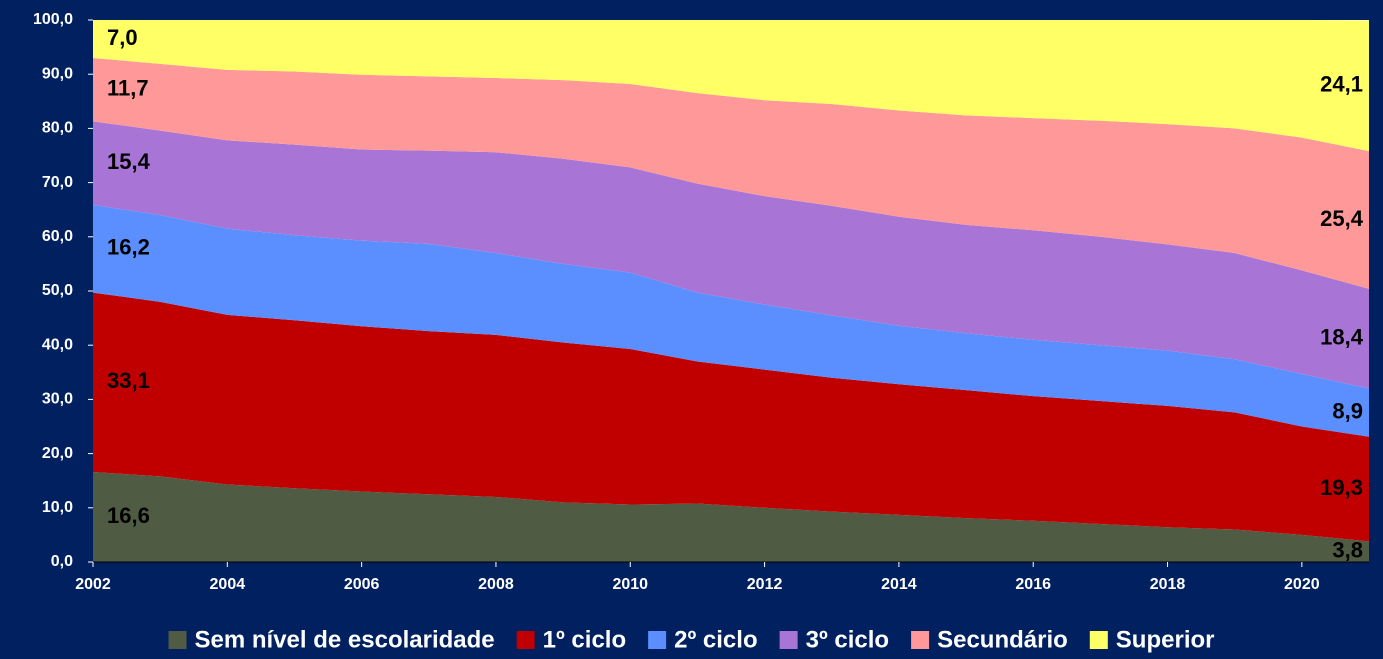  What do you see at coordinates (122, 37) in the screenshot?
I see `data-label: 7,0` at bounding box center [122, 37].